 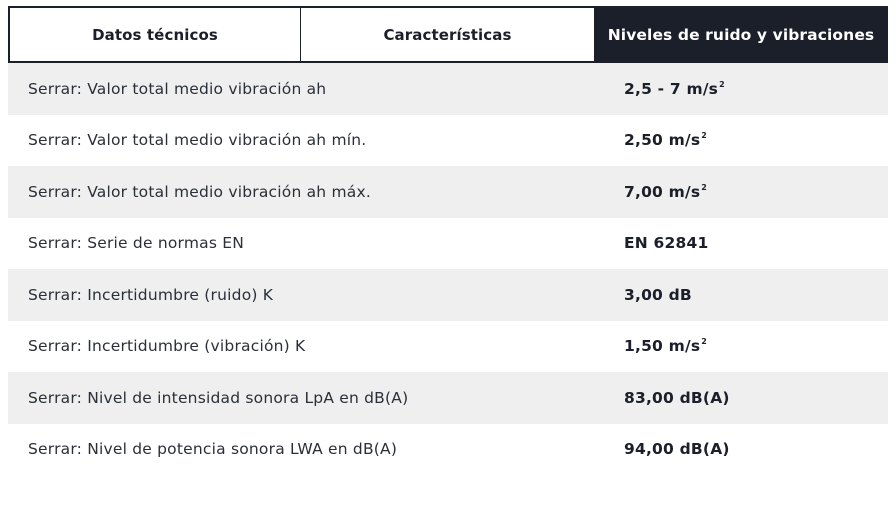 I want to click on table-row: Serrar: Incertidumbre (ruido) K 3,00 dB, so click(x=448, y=295).